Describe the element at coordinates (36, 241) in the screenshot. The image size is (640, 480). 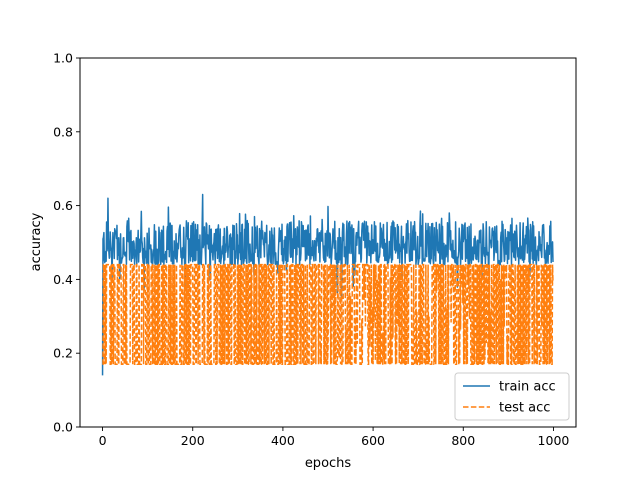
I see `y-axis-label: accuracy` at that location.